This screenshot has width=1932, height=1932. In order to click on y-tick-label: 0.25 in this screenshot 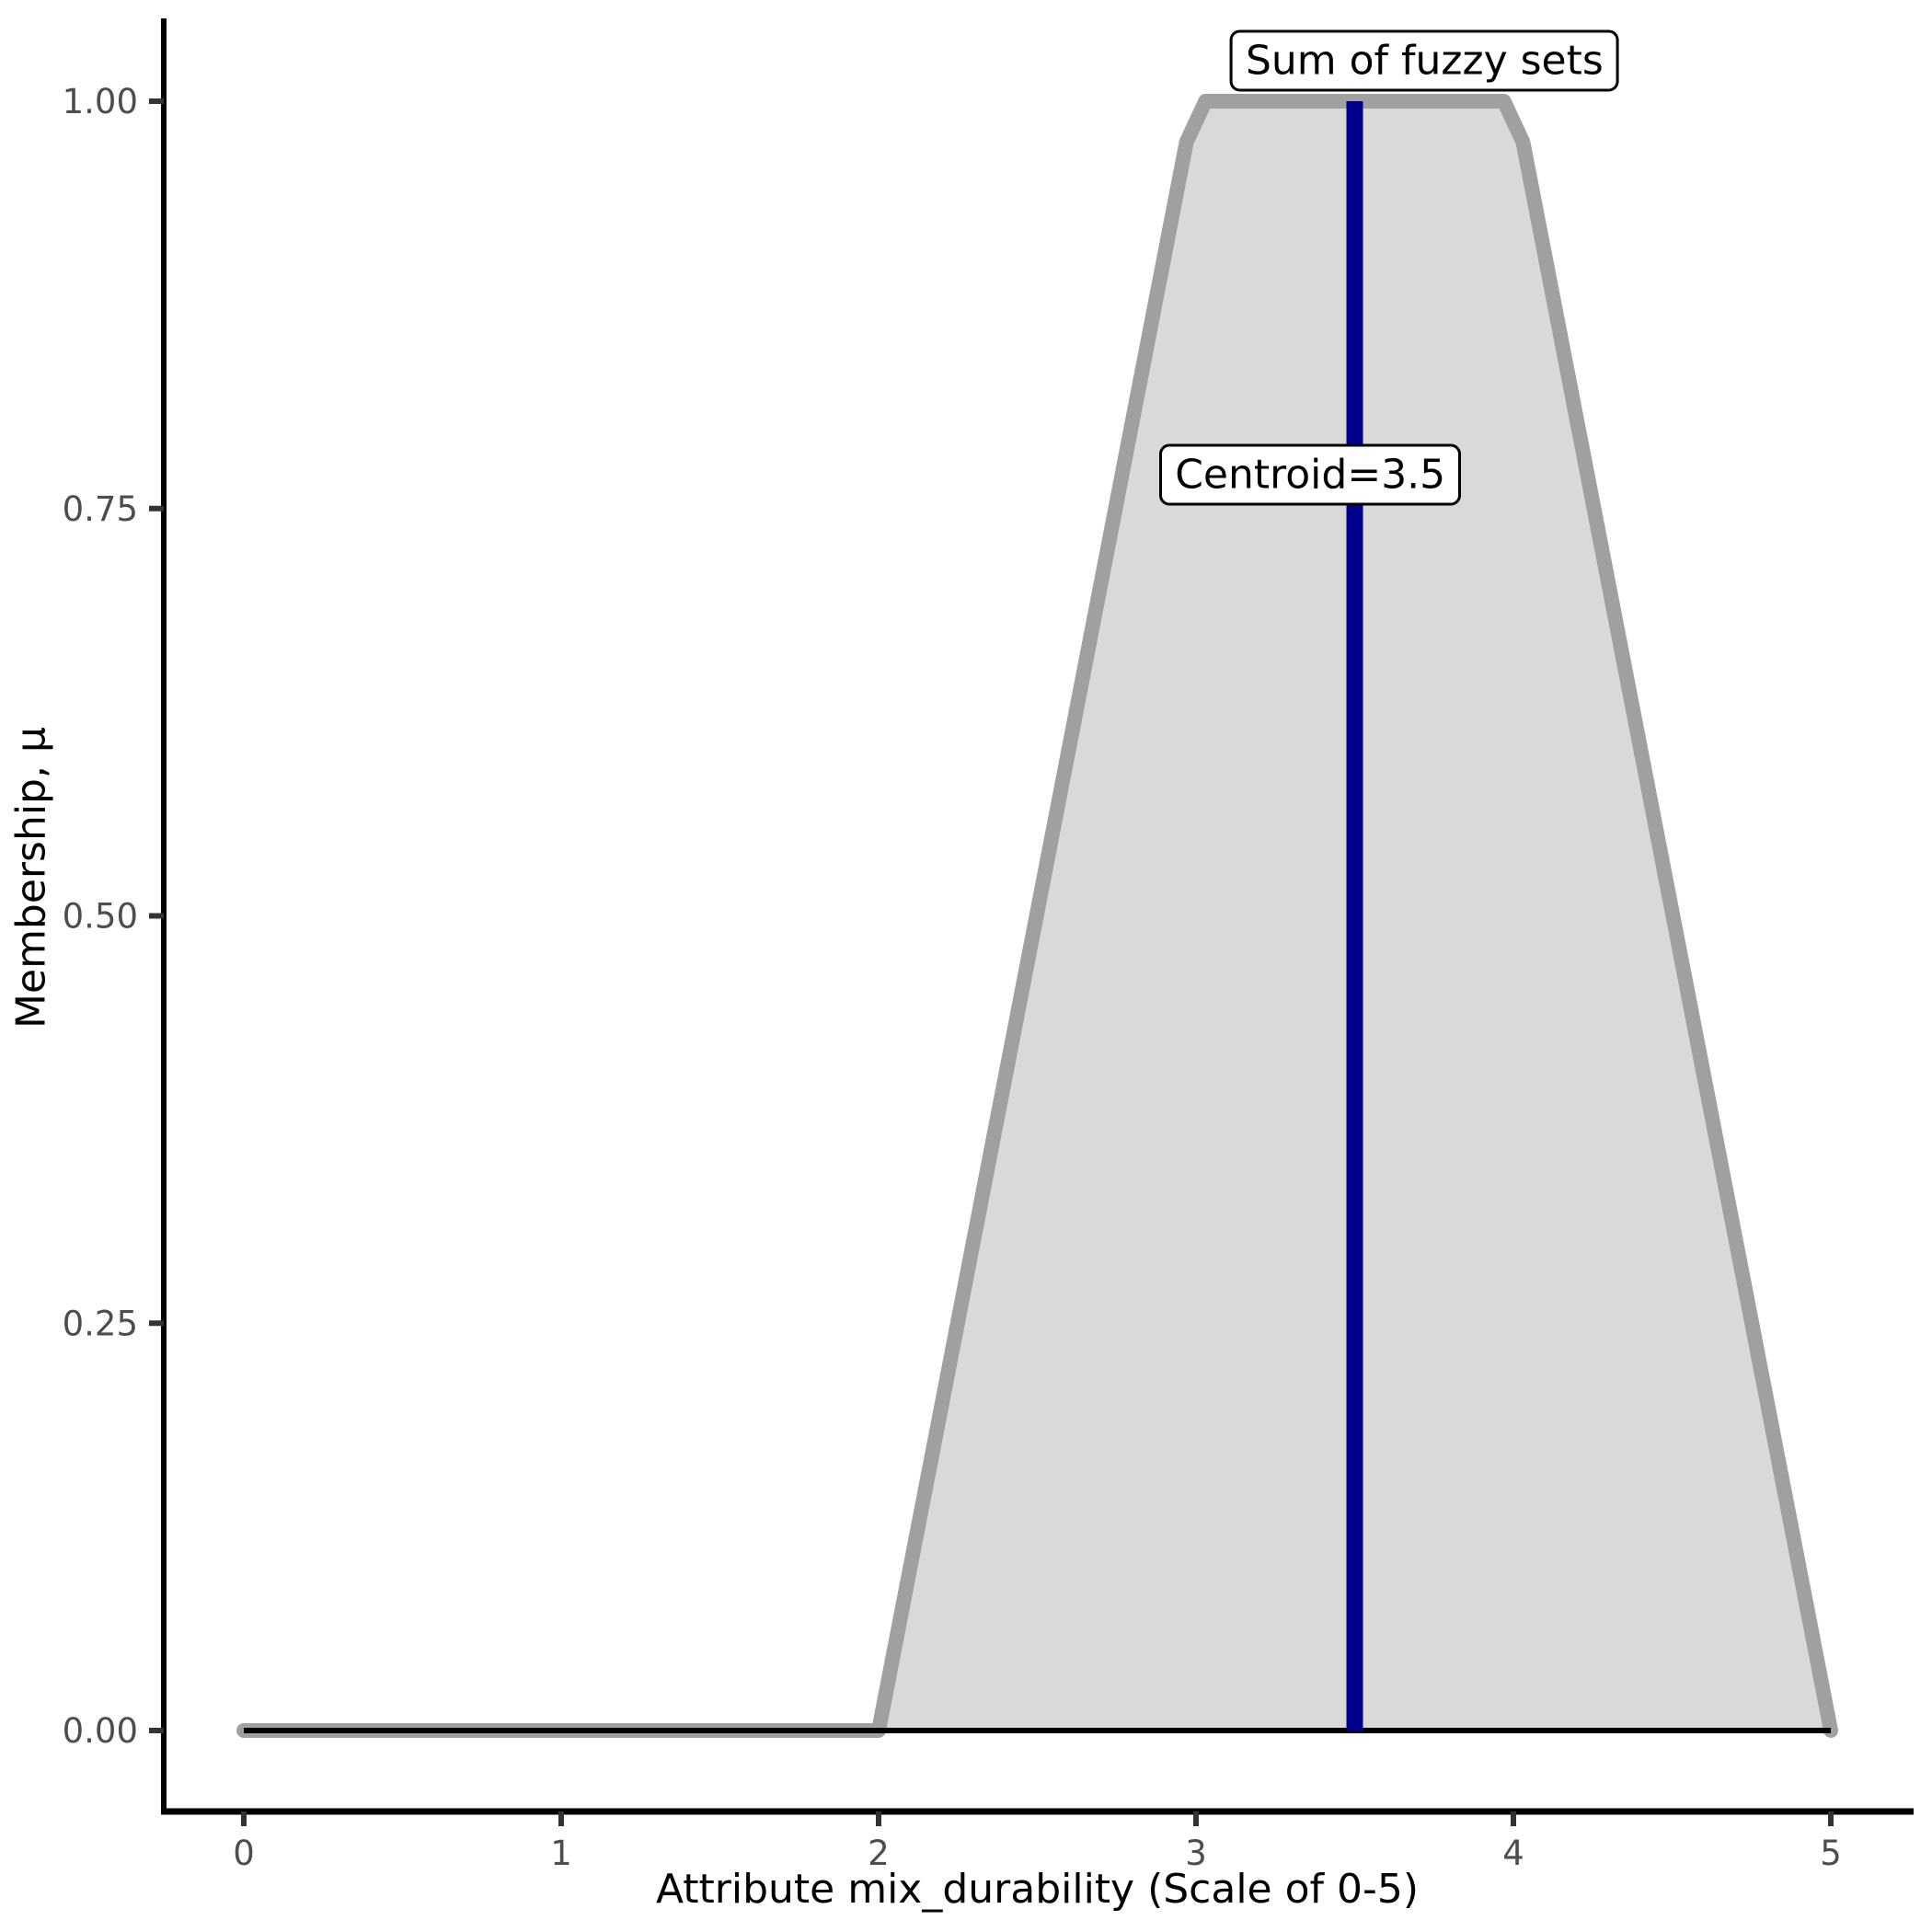, I will do `click(100, 1323)`.